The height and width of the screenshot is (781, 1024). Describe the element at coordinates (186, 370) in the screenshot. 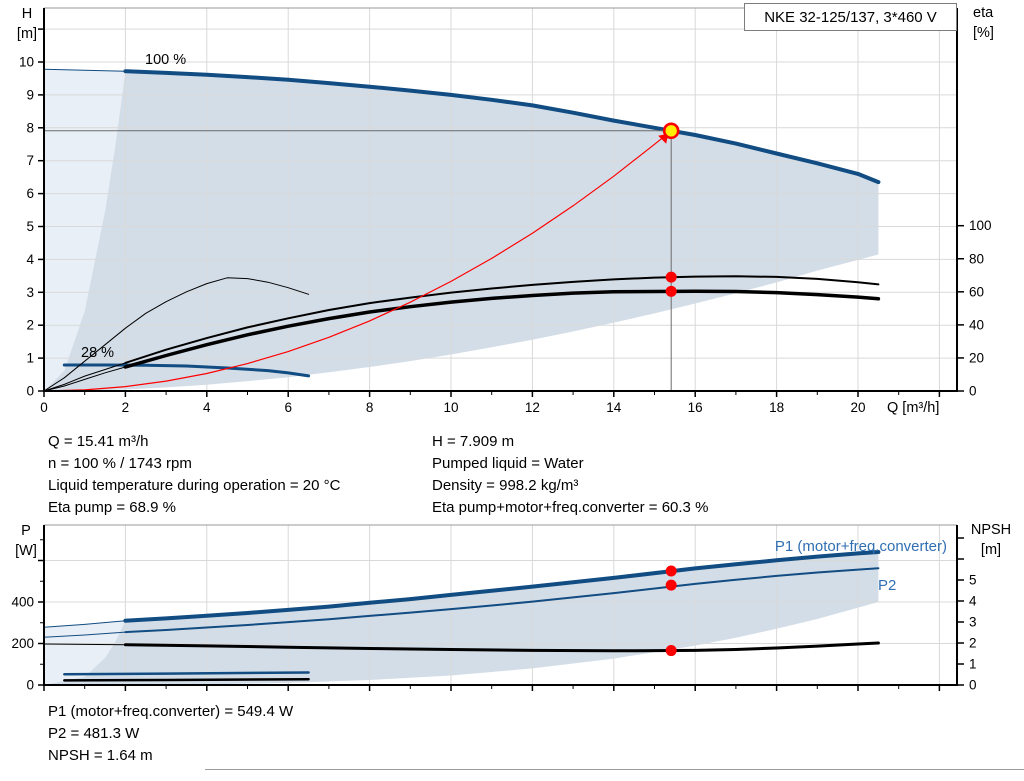

I see `head-curve-28pct` at that location.